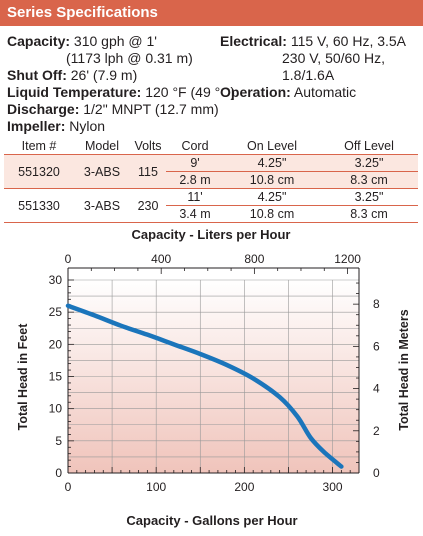 This screenshot has height=536, width=423. I want to click on capacity-value: 310 gph @ 1', so click(115, 41).